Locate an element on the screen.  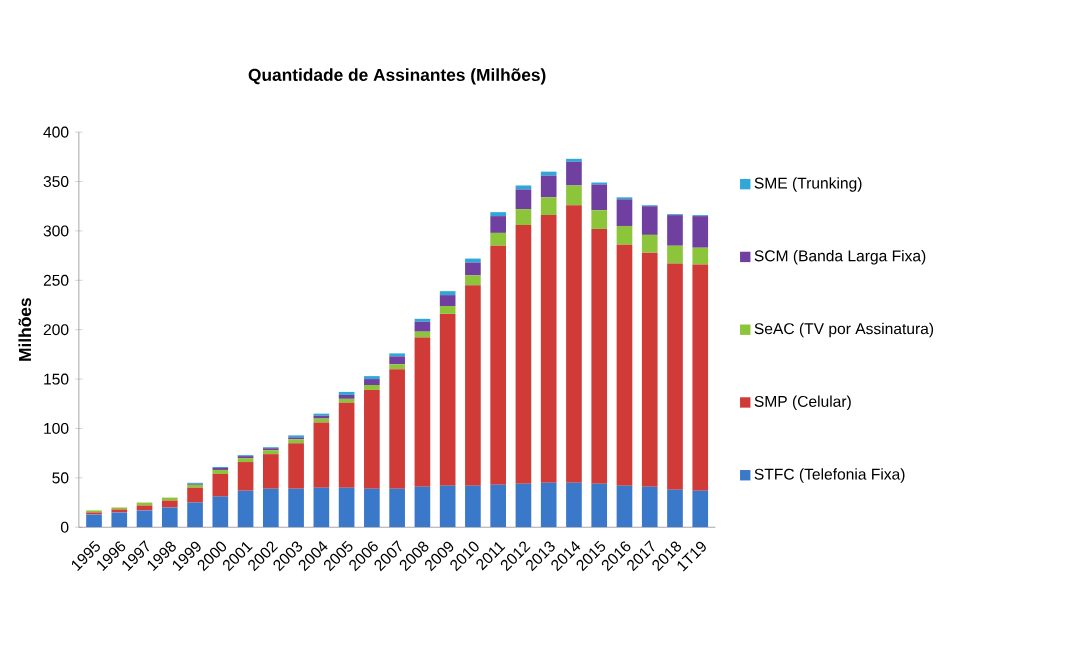
legend-label: SCM (Banda Larga Fixa) is located at coordinates (840, 257).